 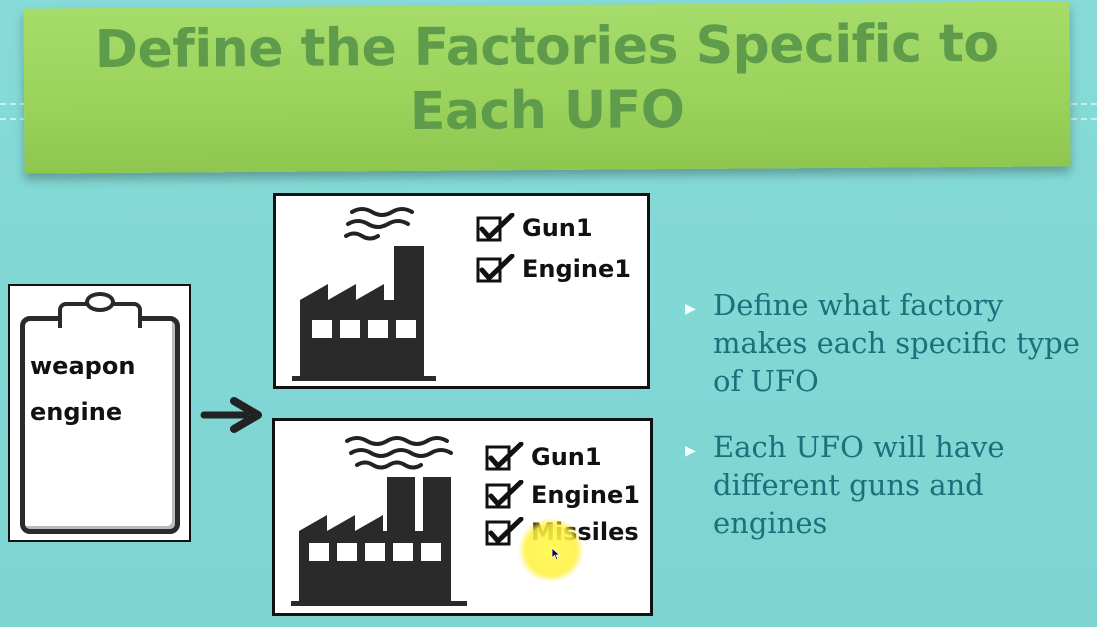 What do you see at coordinates (76, 412) in the screenshot?
I see `clipboard-line-engine: engine` at bounding box center [76, 412].